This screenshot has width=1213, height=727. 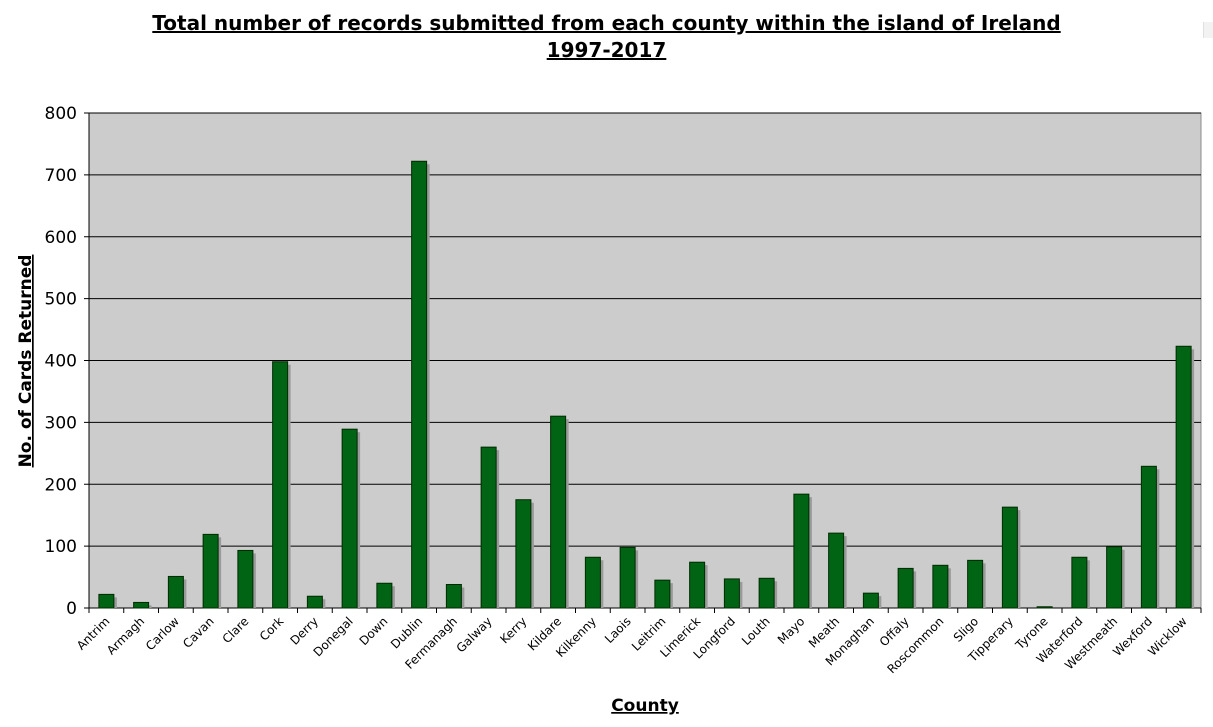 I want to click on x-axis-label: County, so click(x=645, y=706).